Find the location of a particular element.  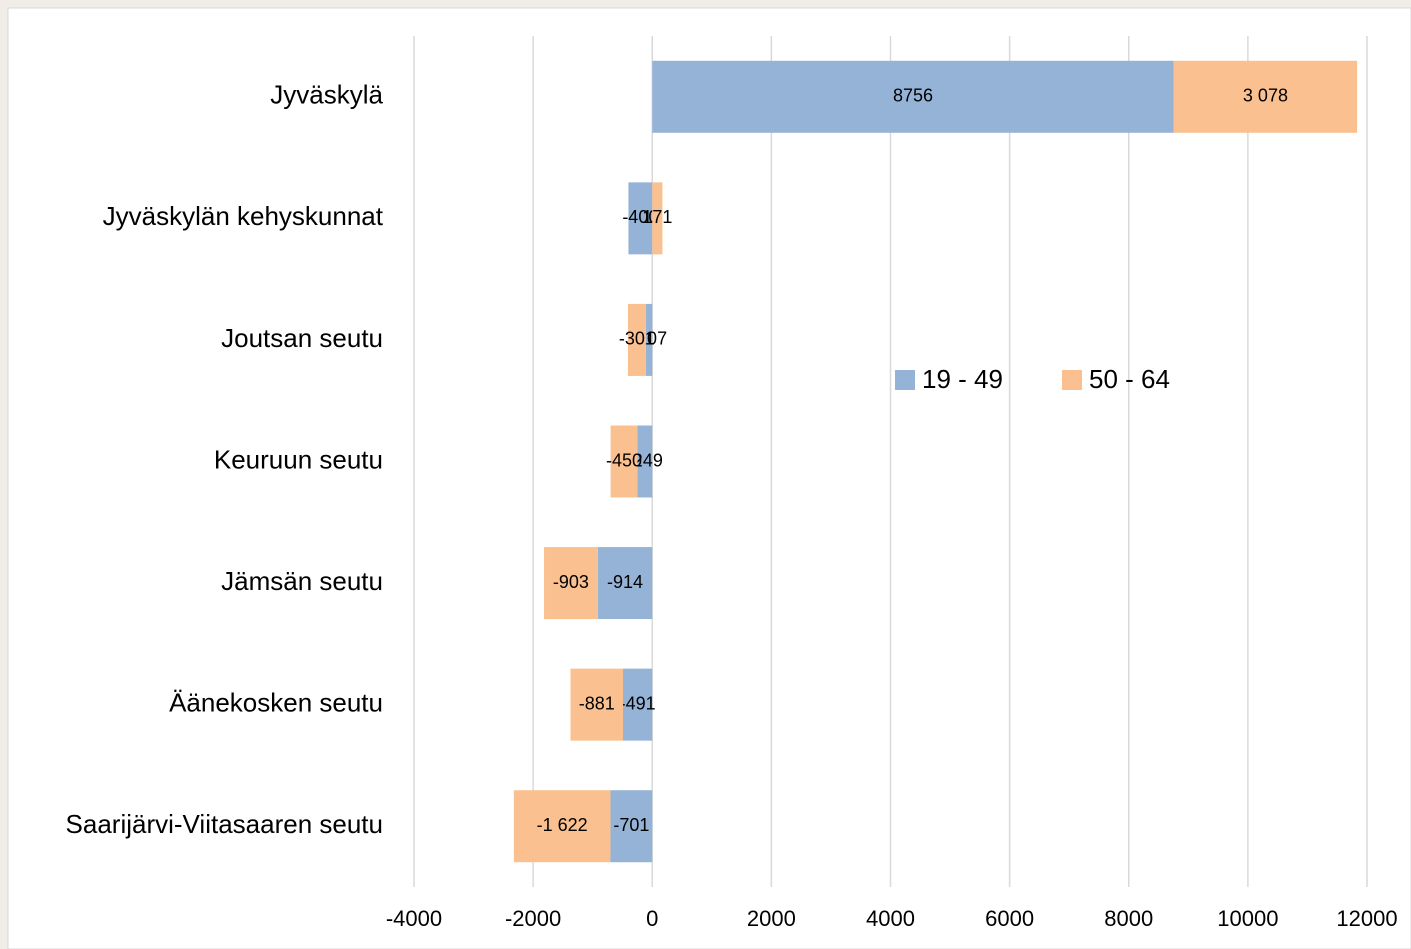

data-label: -301 is located at coordinates (637, 339).